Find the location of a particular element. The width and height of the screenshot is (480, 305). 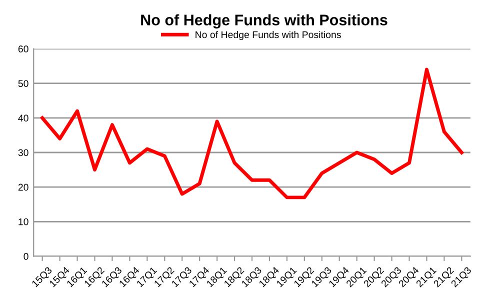

y-tick-label: 30 is located at coordinates (23, 152).